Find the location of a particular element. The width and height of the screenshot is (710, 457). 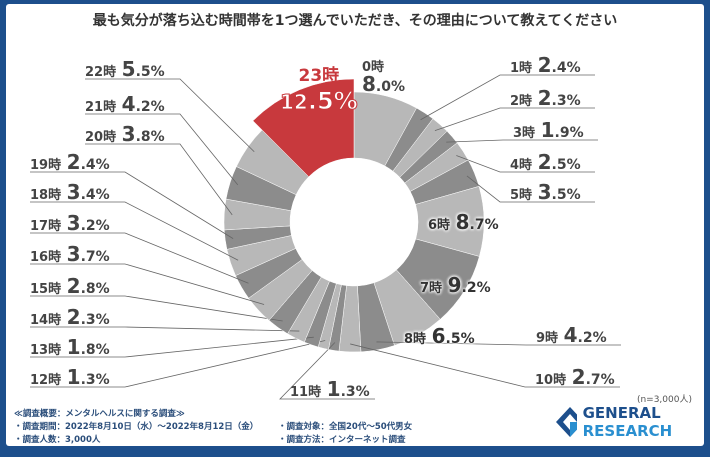

slice-hour: 9時 is located at coordinates (547, 338).